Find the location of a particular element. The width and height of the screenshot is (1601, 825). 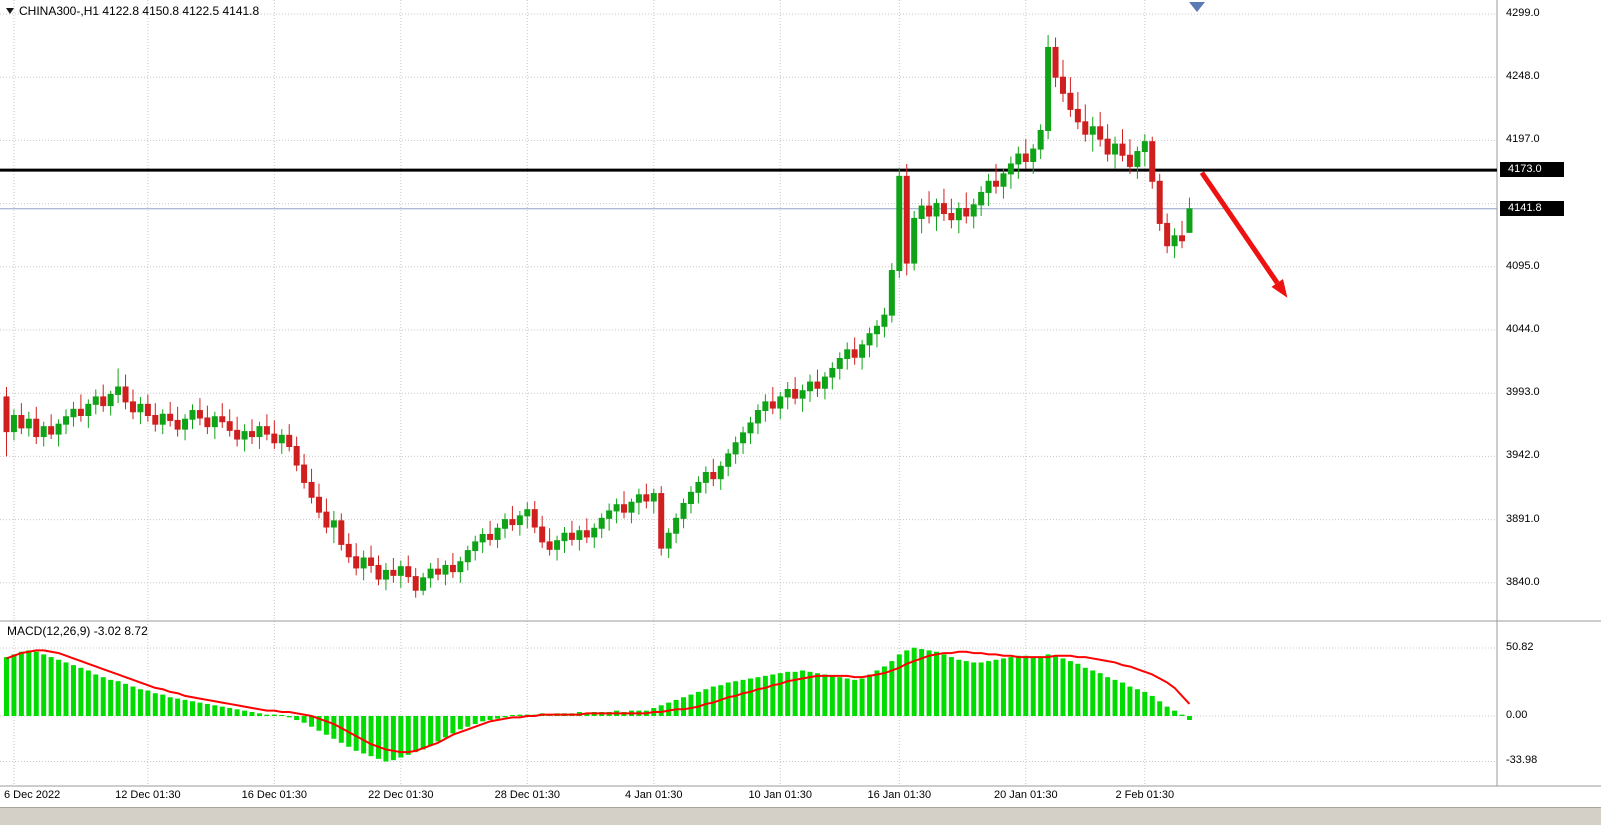

price-axis-label: 4299.0 is located at coordinates (1523, 13).